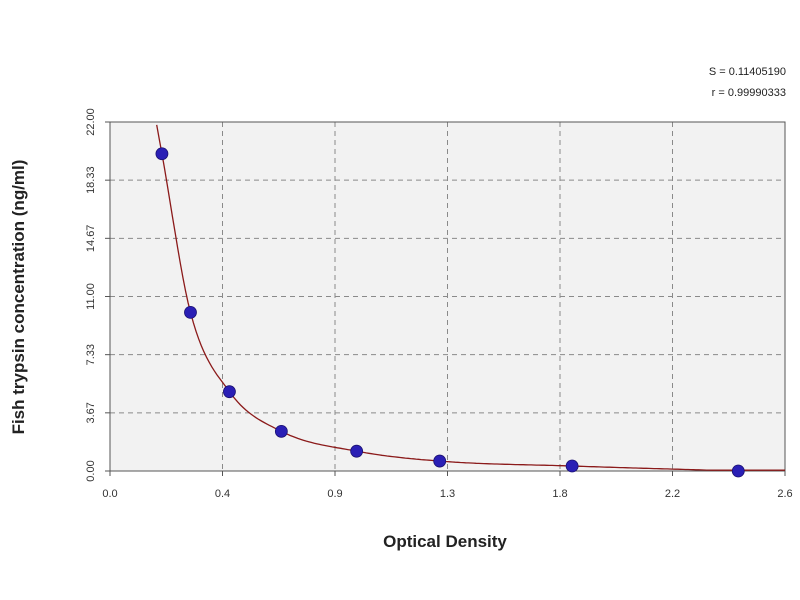  I want to click on y-axis-title: Fish trypsin concentration (ng/ml), so click(18, 297).